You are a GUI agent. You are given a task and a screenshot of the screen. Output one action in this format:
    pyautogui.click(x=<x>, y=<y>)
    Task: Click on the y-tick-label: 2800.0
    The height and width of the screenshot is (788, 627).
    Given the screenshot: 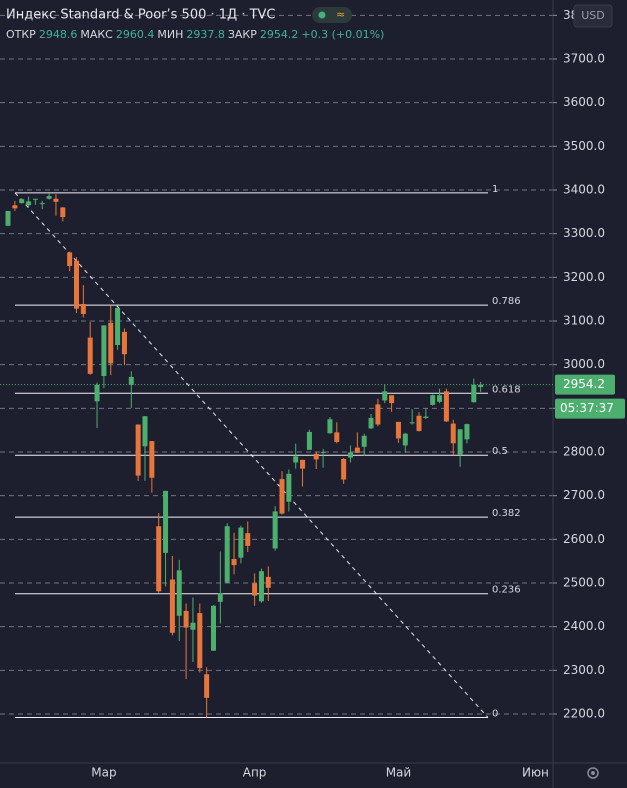 What is the action you would take?
    pyautogui.click(x=584, y=452)
    